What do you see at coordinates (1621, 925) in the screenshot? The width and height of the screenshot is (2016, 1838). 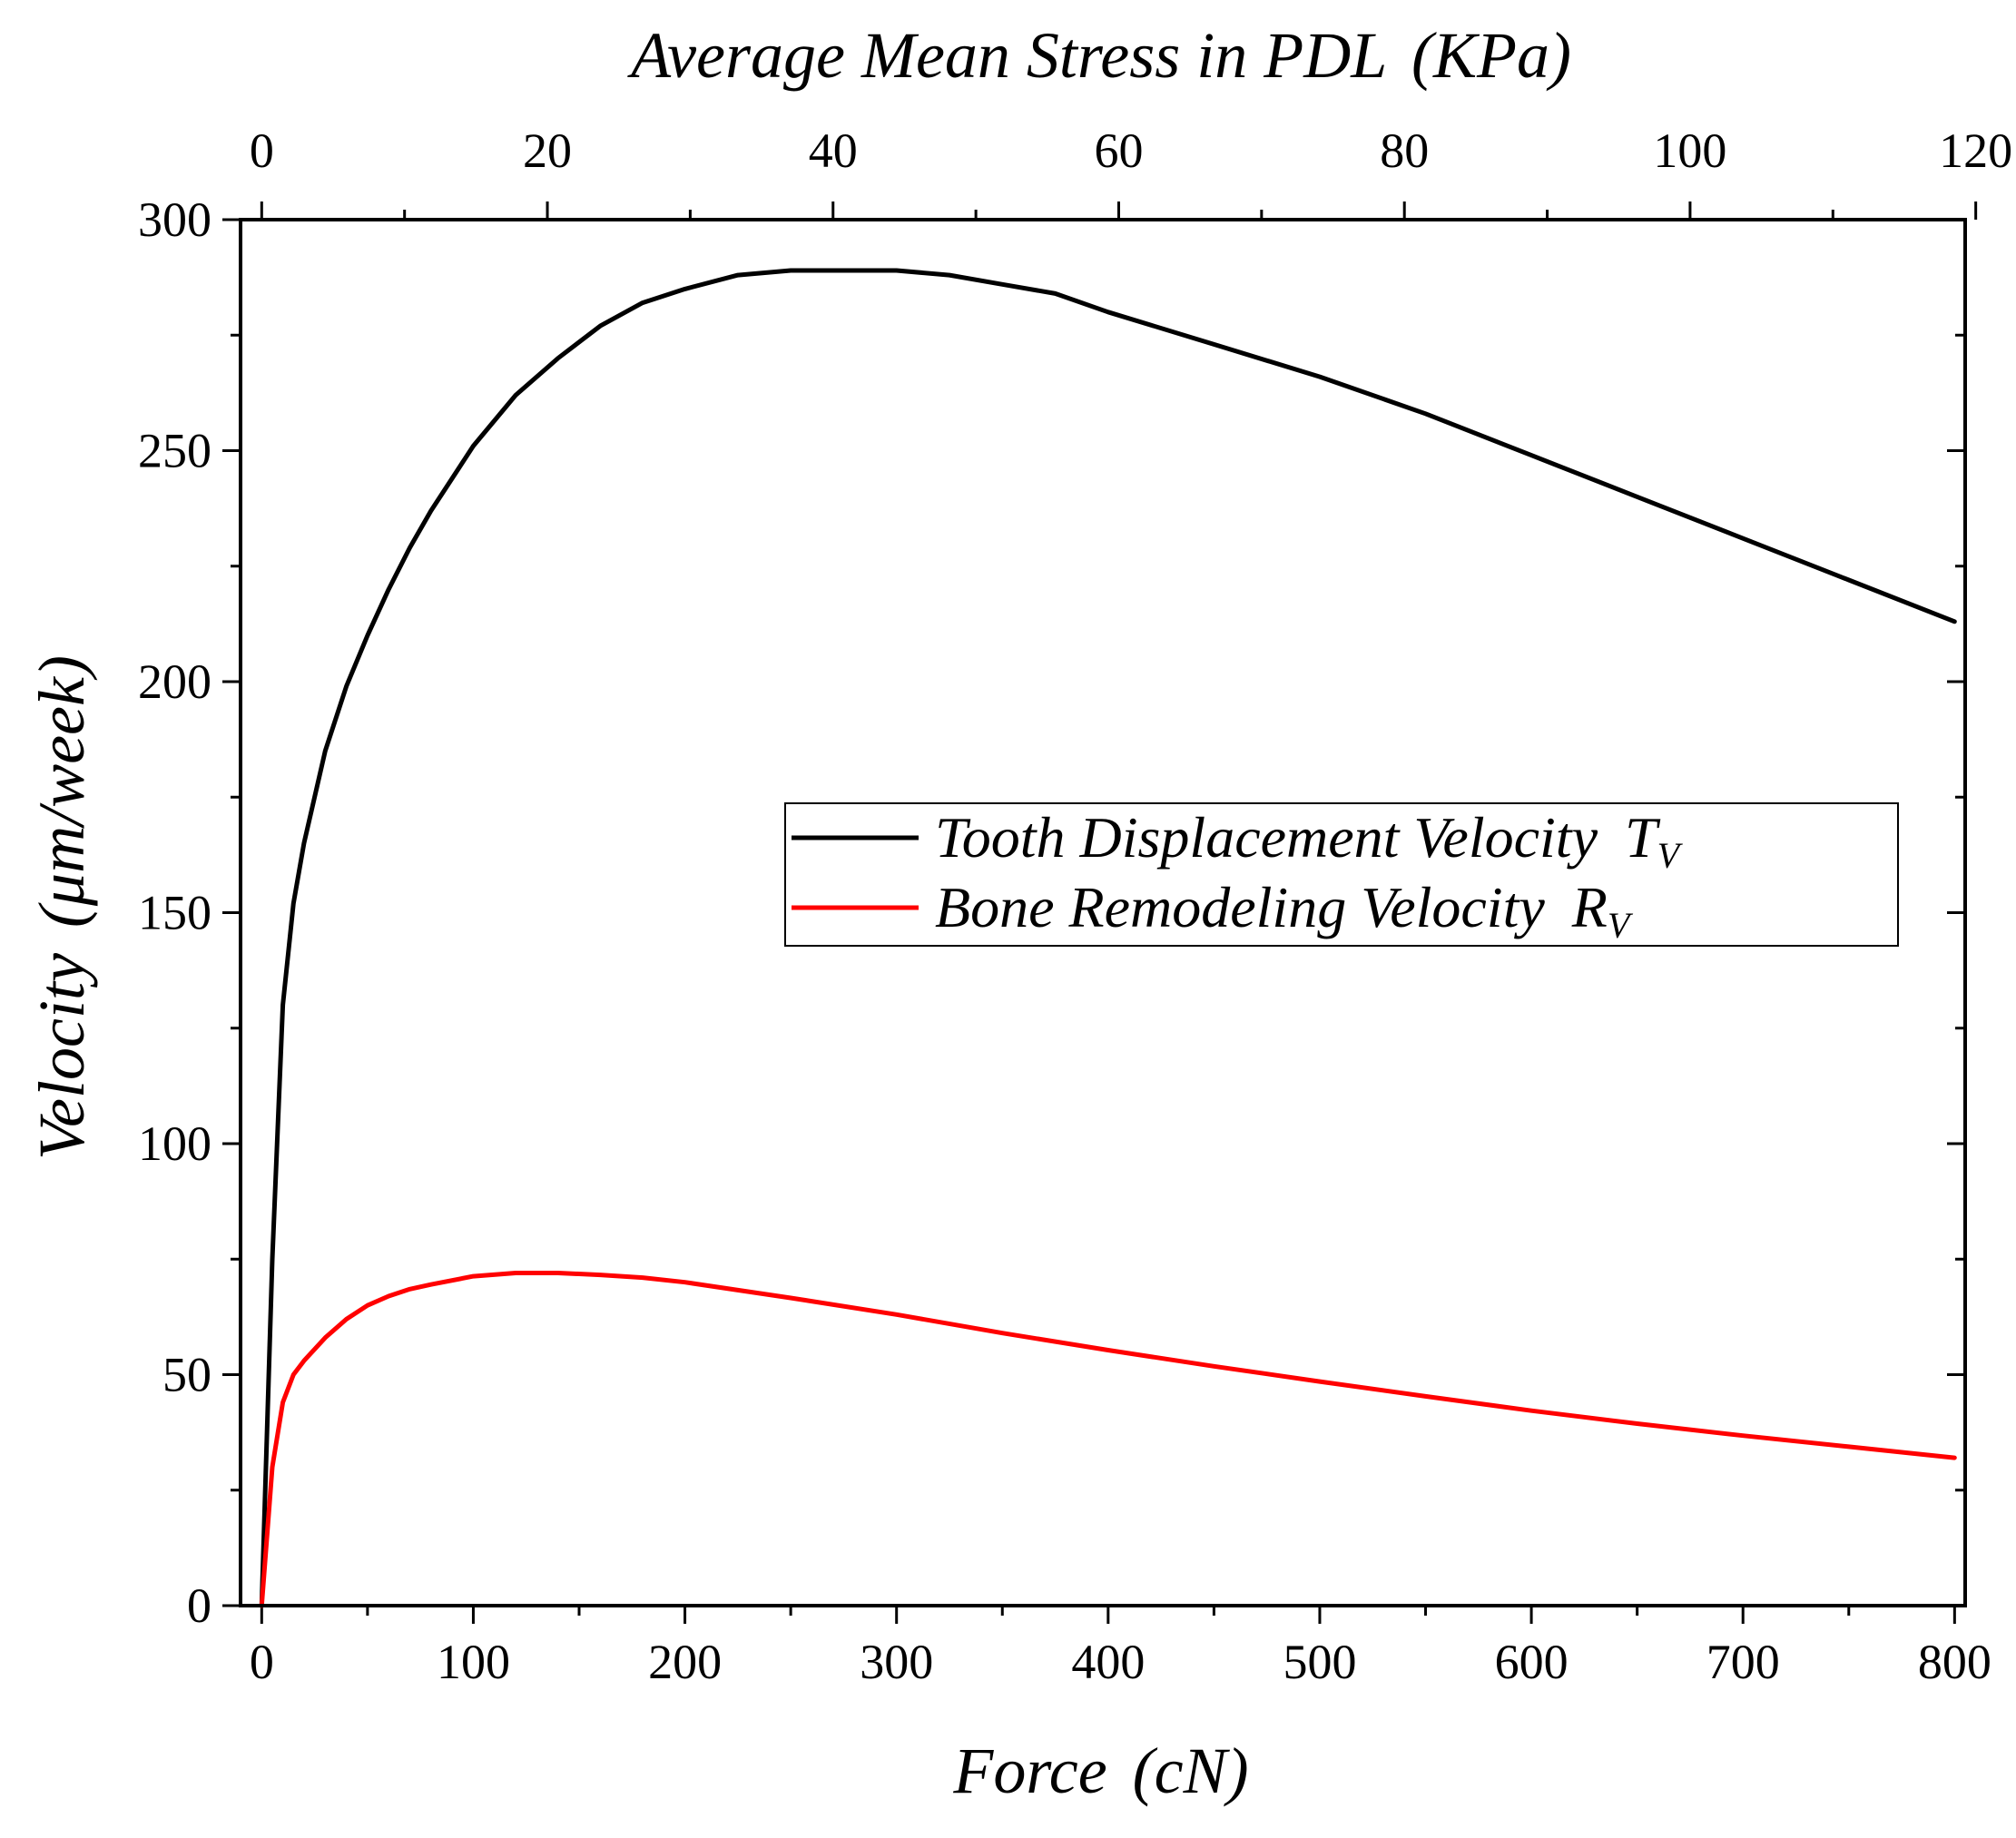 I see `legend-label-bone-sub: V` at bounding box center [1621, 925].